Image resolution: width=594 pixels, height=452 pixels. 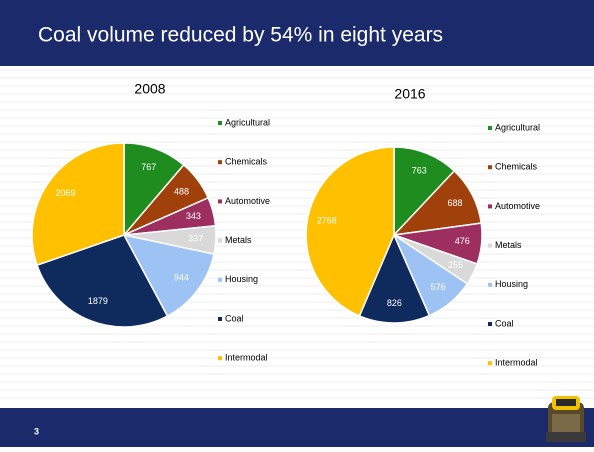 What do you see at coordinates (455, 265) in the screenshot?
I see `data-label: 255` at bounding box center [455, 265].